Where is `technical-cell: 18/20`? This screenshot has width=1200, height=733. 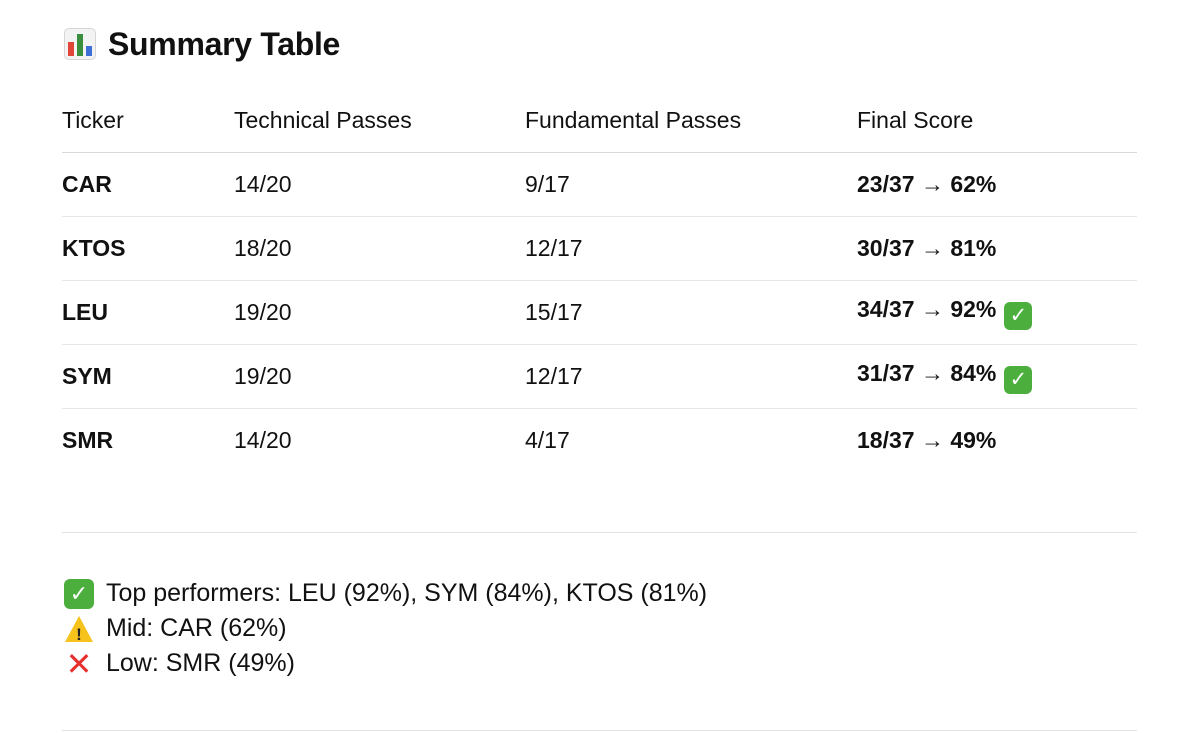
technical-cell: 18/20 is located at coordinates (379, 248).